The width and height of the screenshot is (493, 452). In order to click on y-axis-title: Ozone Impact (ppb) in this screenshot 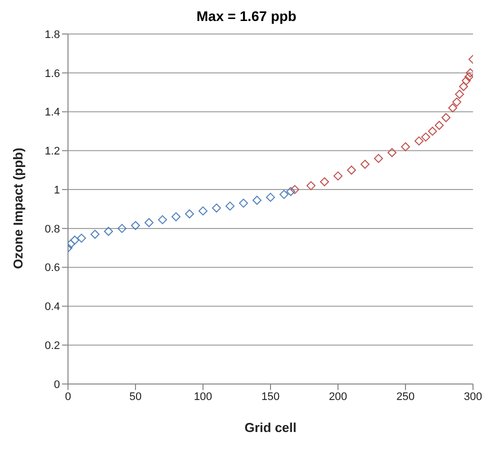, I will do `click(18, 208)`.